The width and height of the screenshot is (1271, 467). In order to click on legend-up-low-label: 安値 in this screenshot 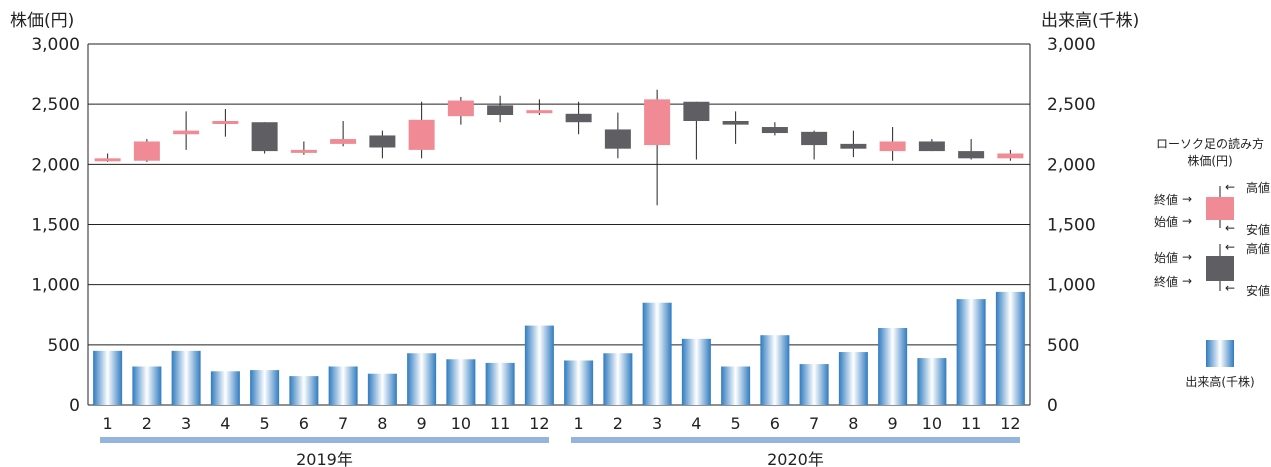, I will do `click(1258, 229)`.